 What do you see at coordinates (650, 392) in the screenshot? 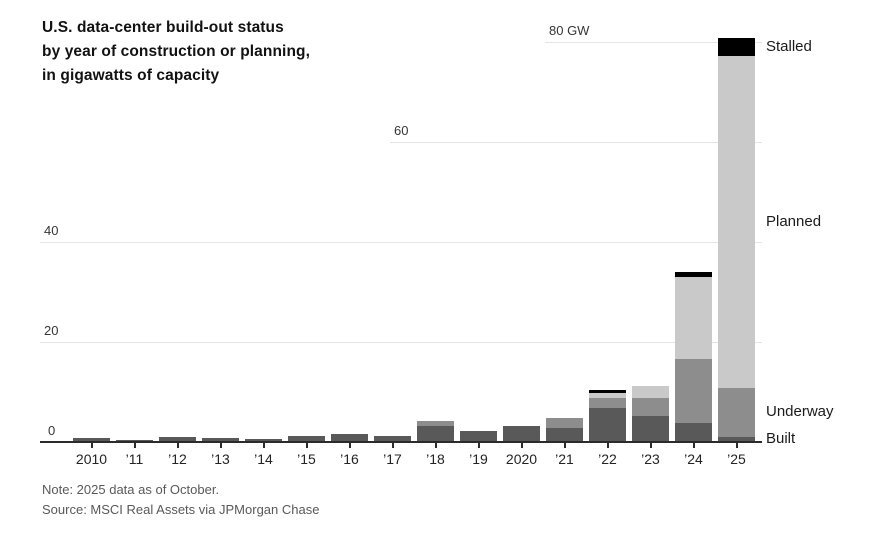
I see `bar-23-segment-planned` at bounding box center [650, 392].